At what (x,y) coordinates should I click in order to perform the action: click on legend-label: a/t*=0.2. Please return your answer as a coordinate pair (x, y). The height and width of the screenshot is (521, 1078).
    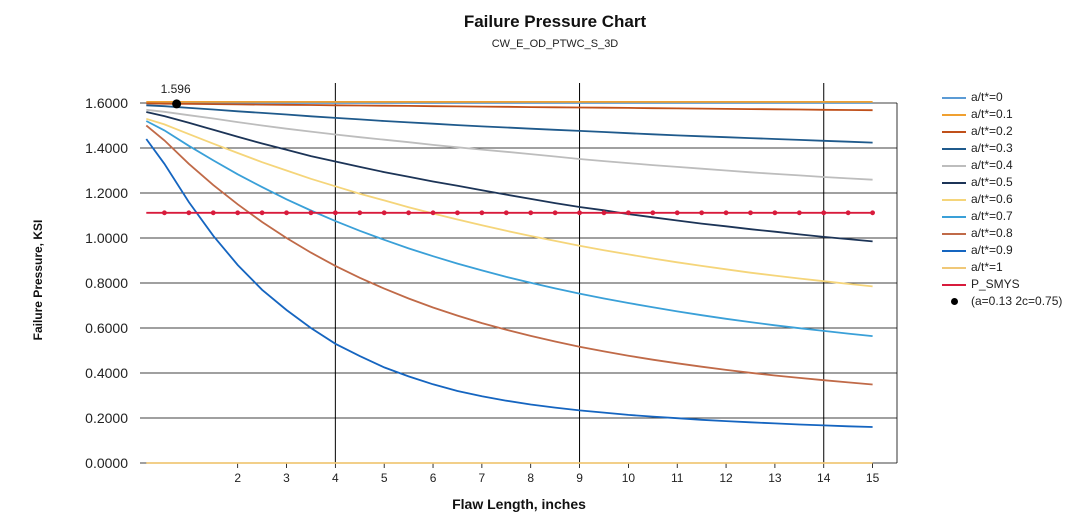
    Looking at the image, I should click on (992, 131).